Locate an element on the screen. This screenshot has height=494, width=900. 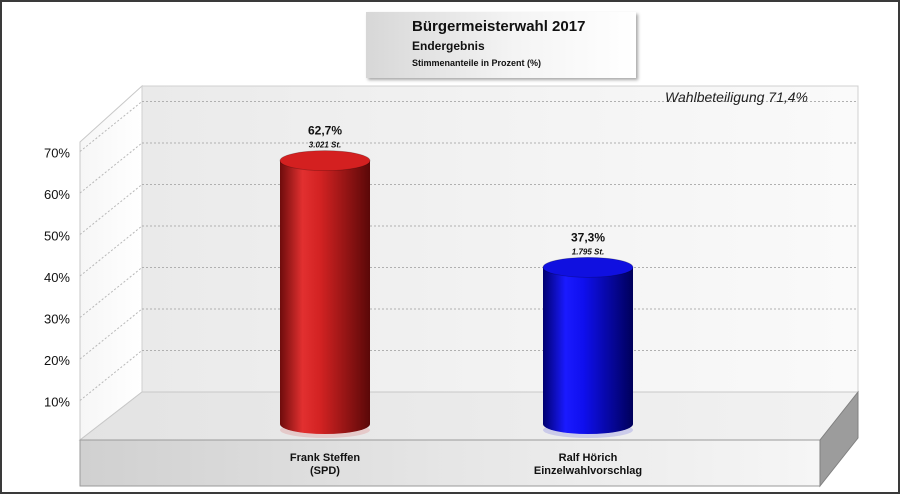
y-tick-label-50: 50% is located at coordinates (57, 236).